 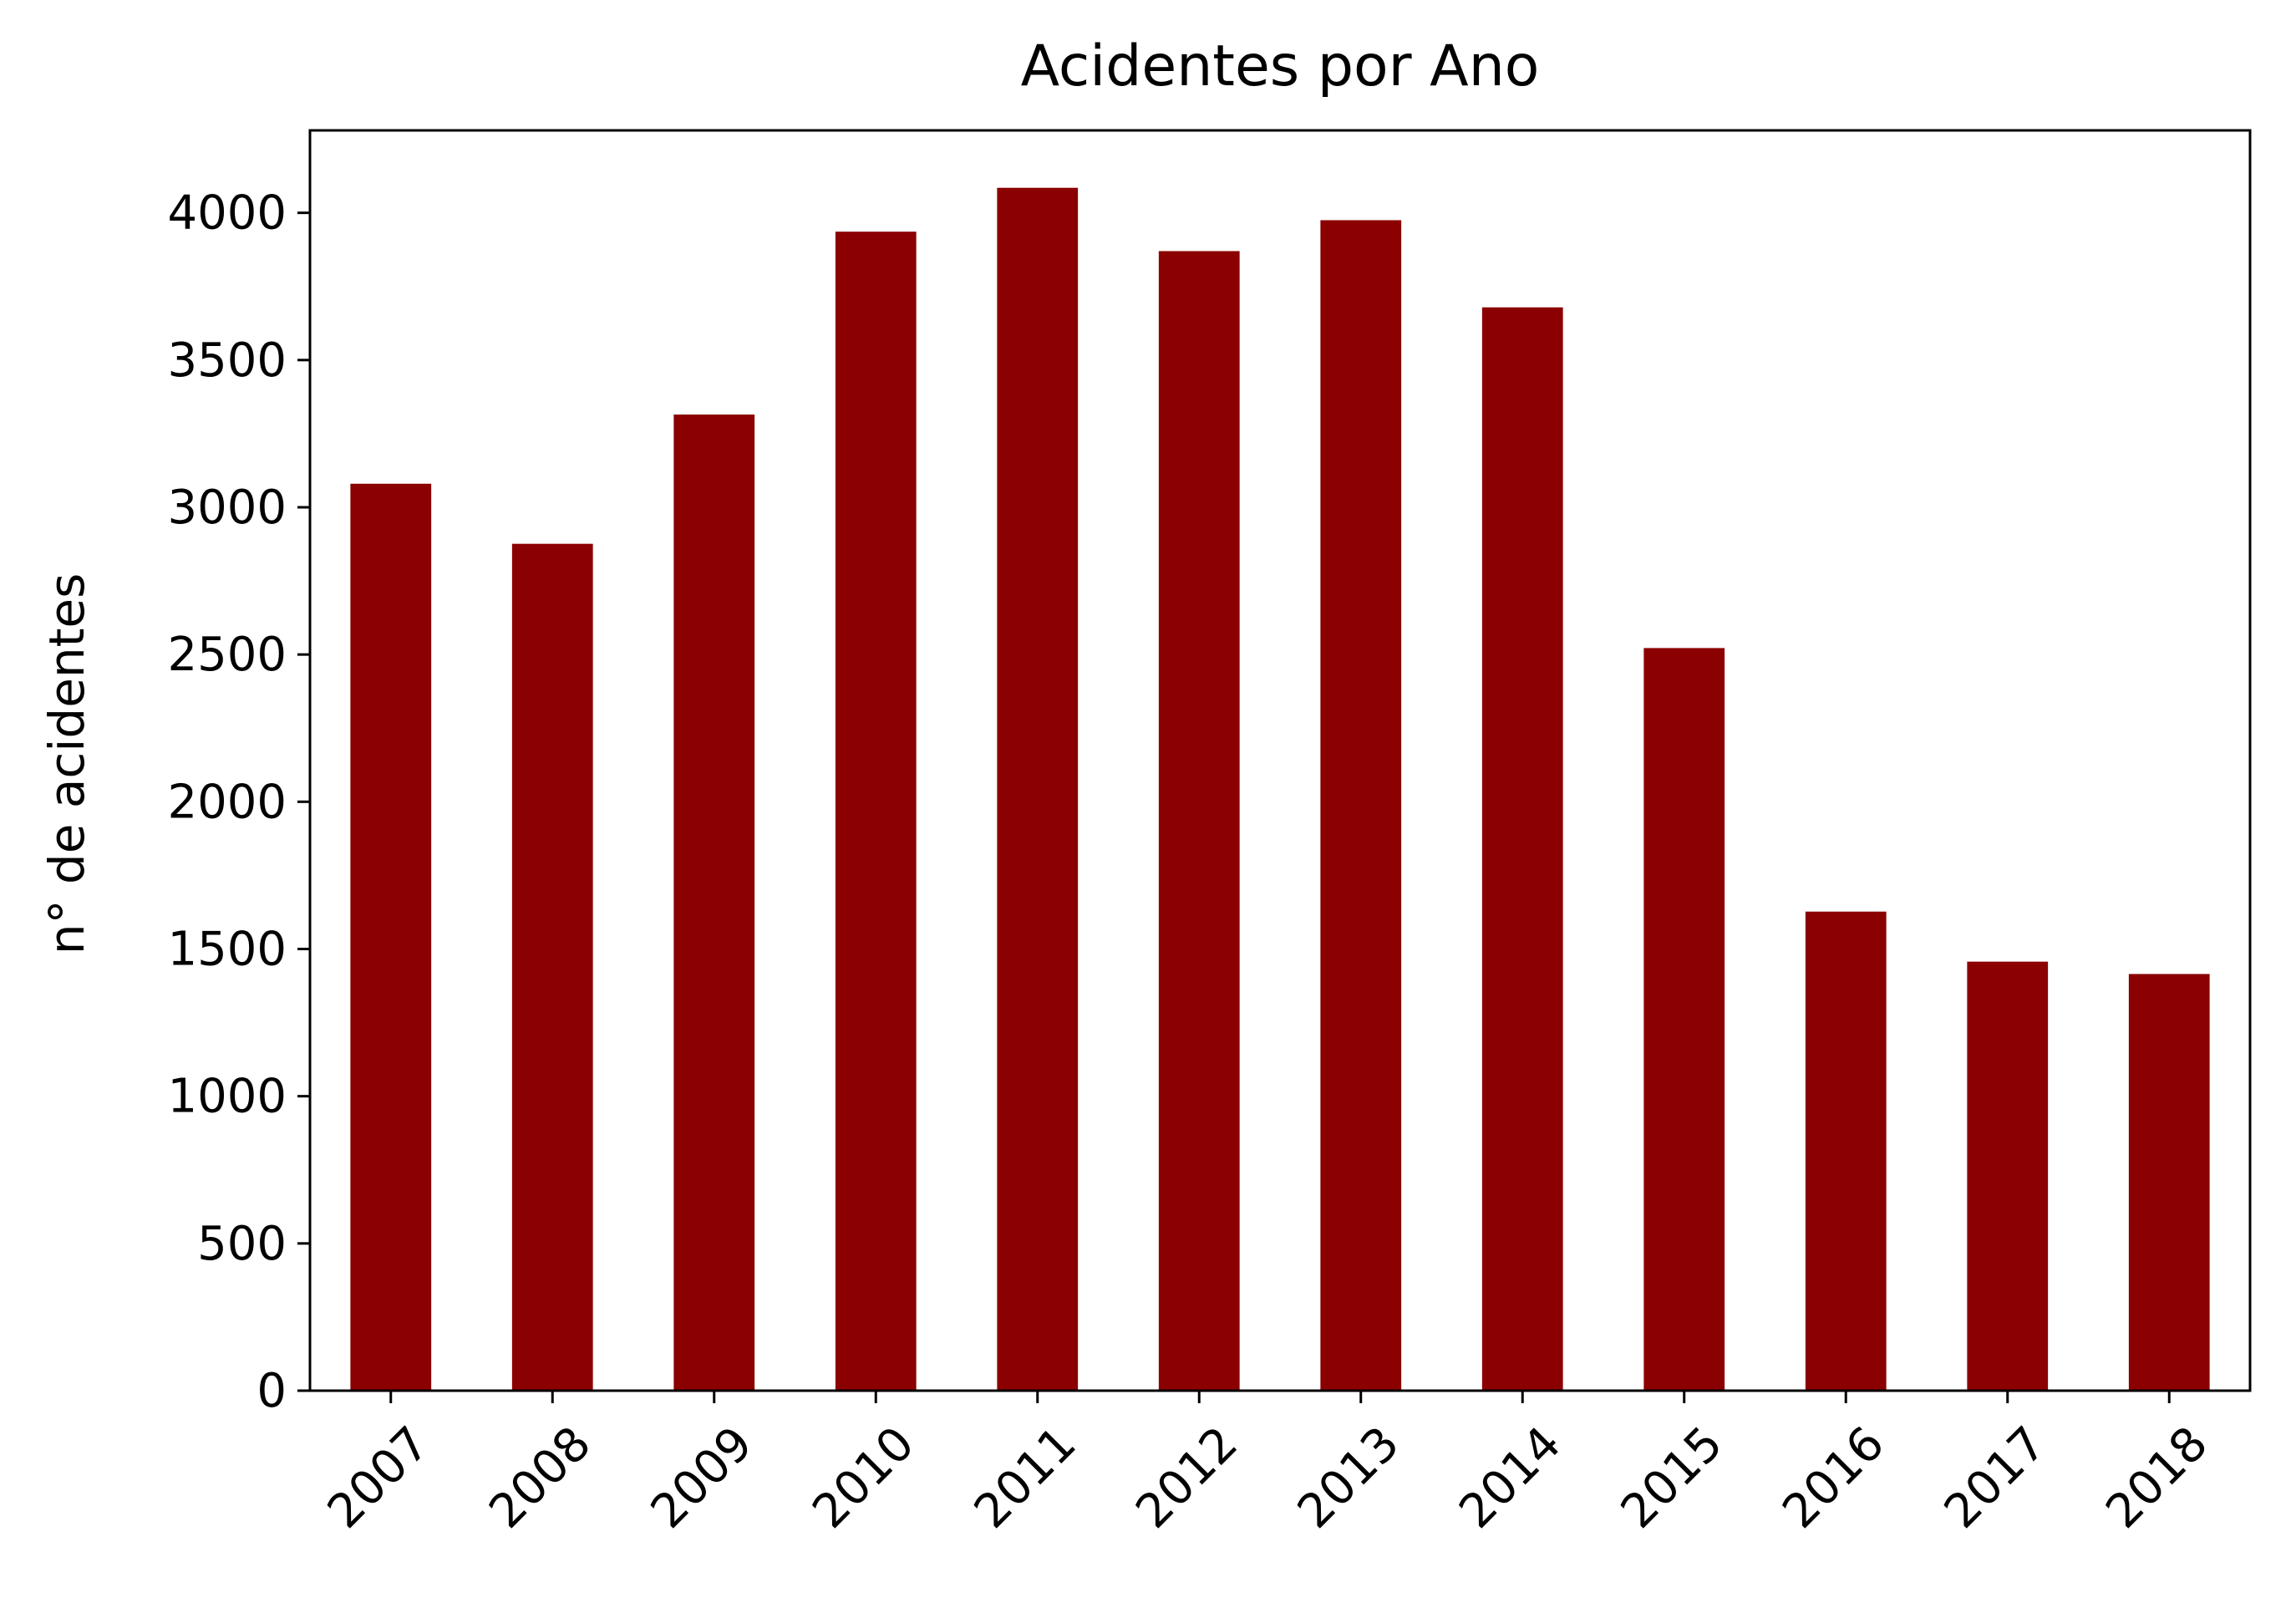 I want to click on y-axis-label: n° de acidentes, so click(x=66, y=764).